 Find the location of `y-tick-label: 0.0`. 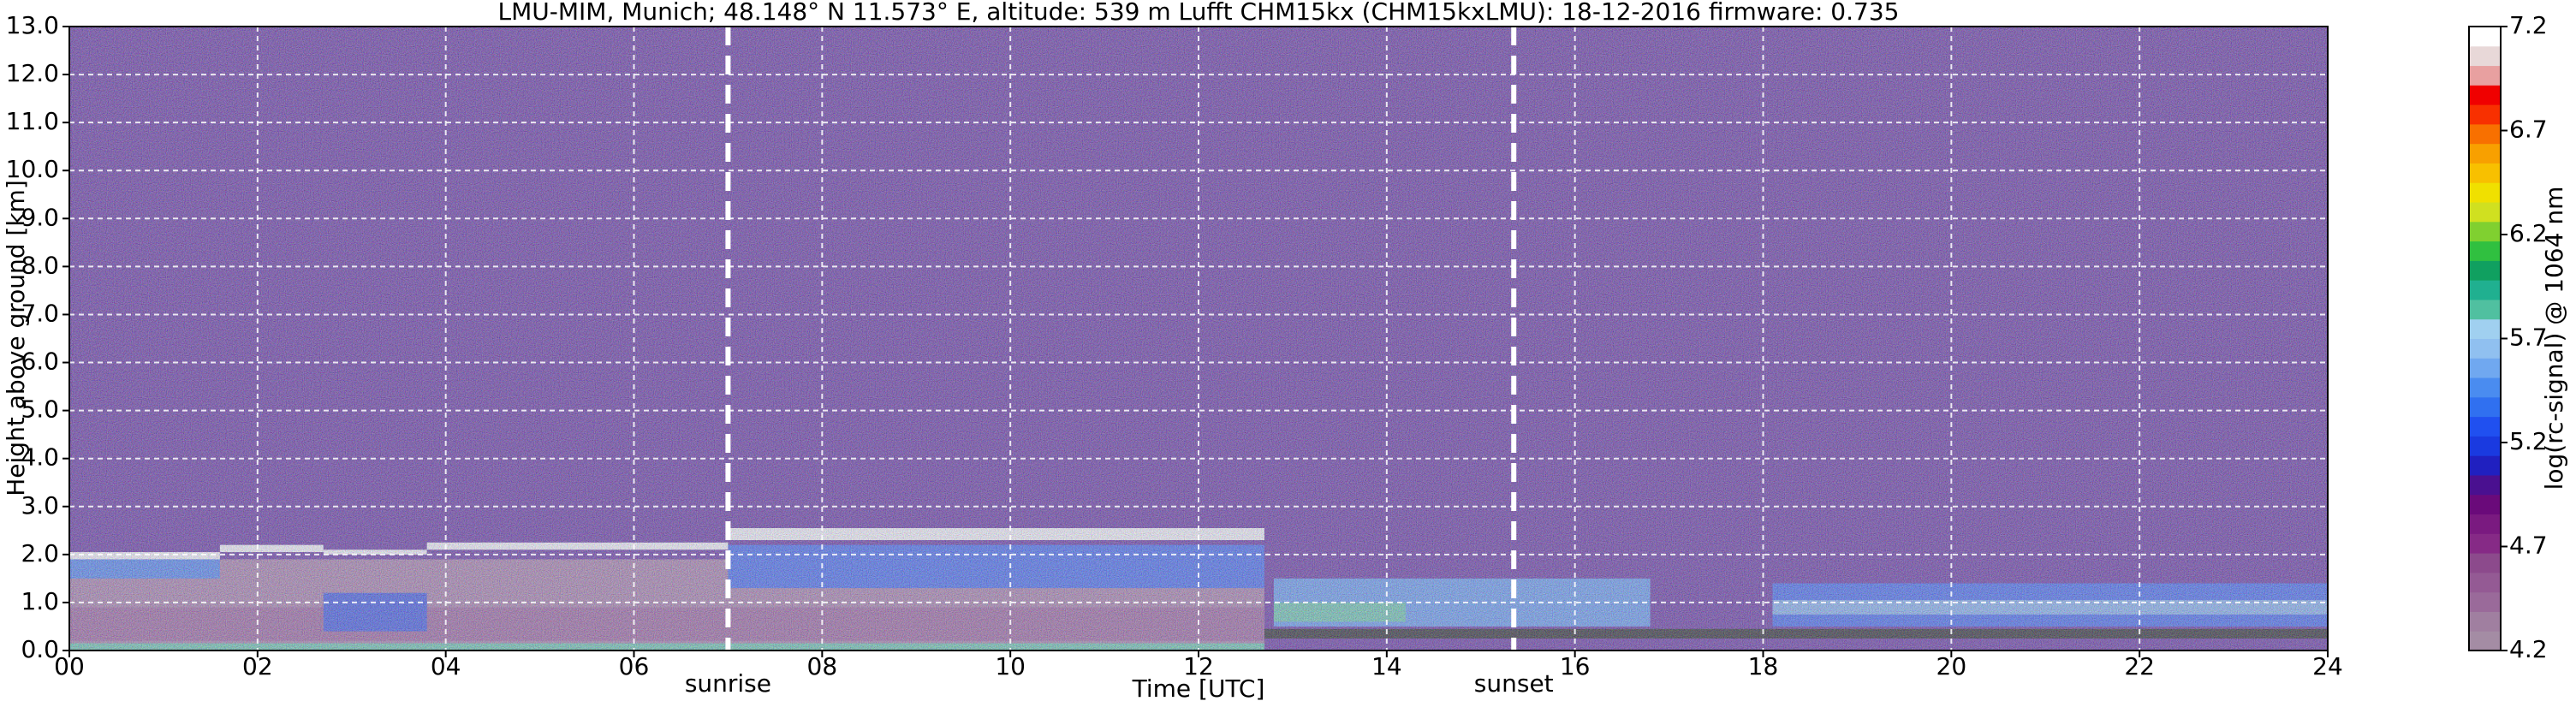

y-tick-label: 0.0 is located at coordinates (40, 649).